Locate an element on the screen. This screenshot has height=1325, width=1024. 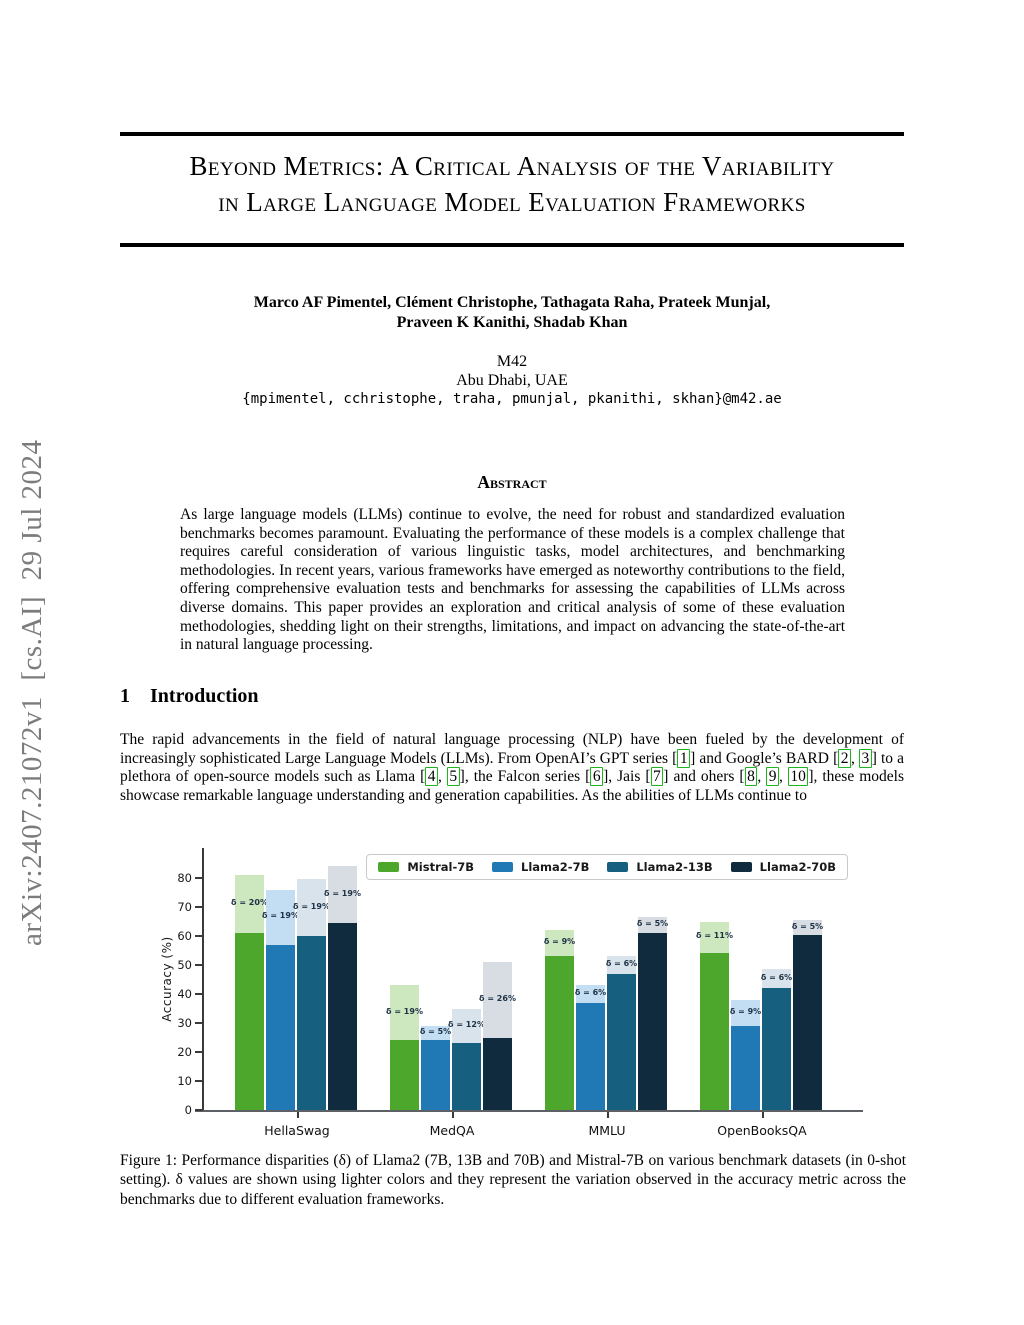
y-axis-tick-label: 20 is located at coordinates (184, 1052).